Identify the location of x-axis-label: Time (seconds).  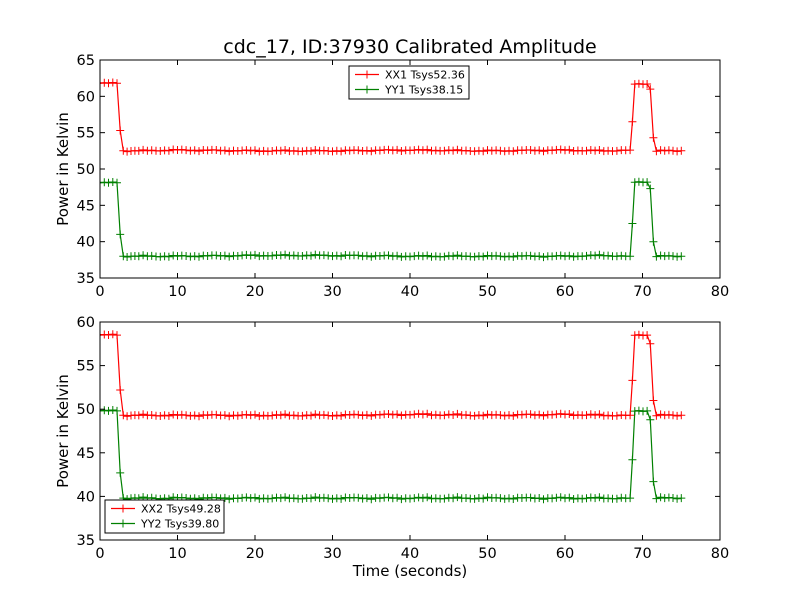
(410, 571).